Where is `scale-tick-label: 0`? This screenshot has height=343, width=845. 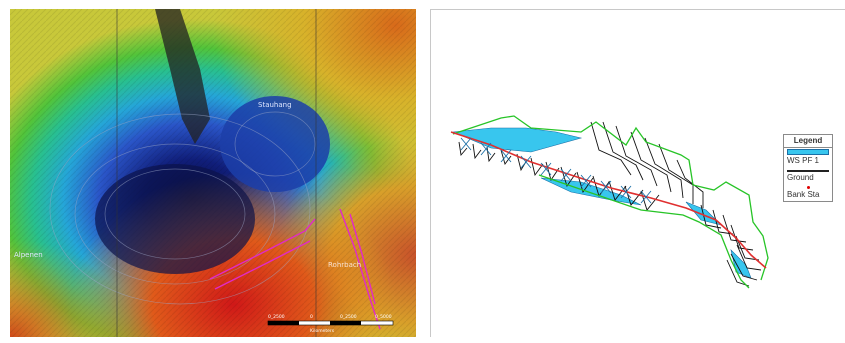 scale-tick-label: 0 is located at coordinates (311, 317).